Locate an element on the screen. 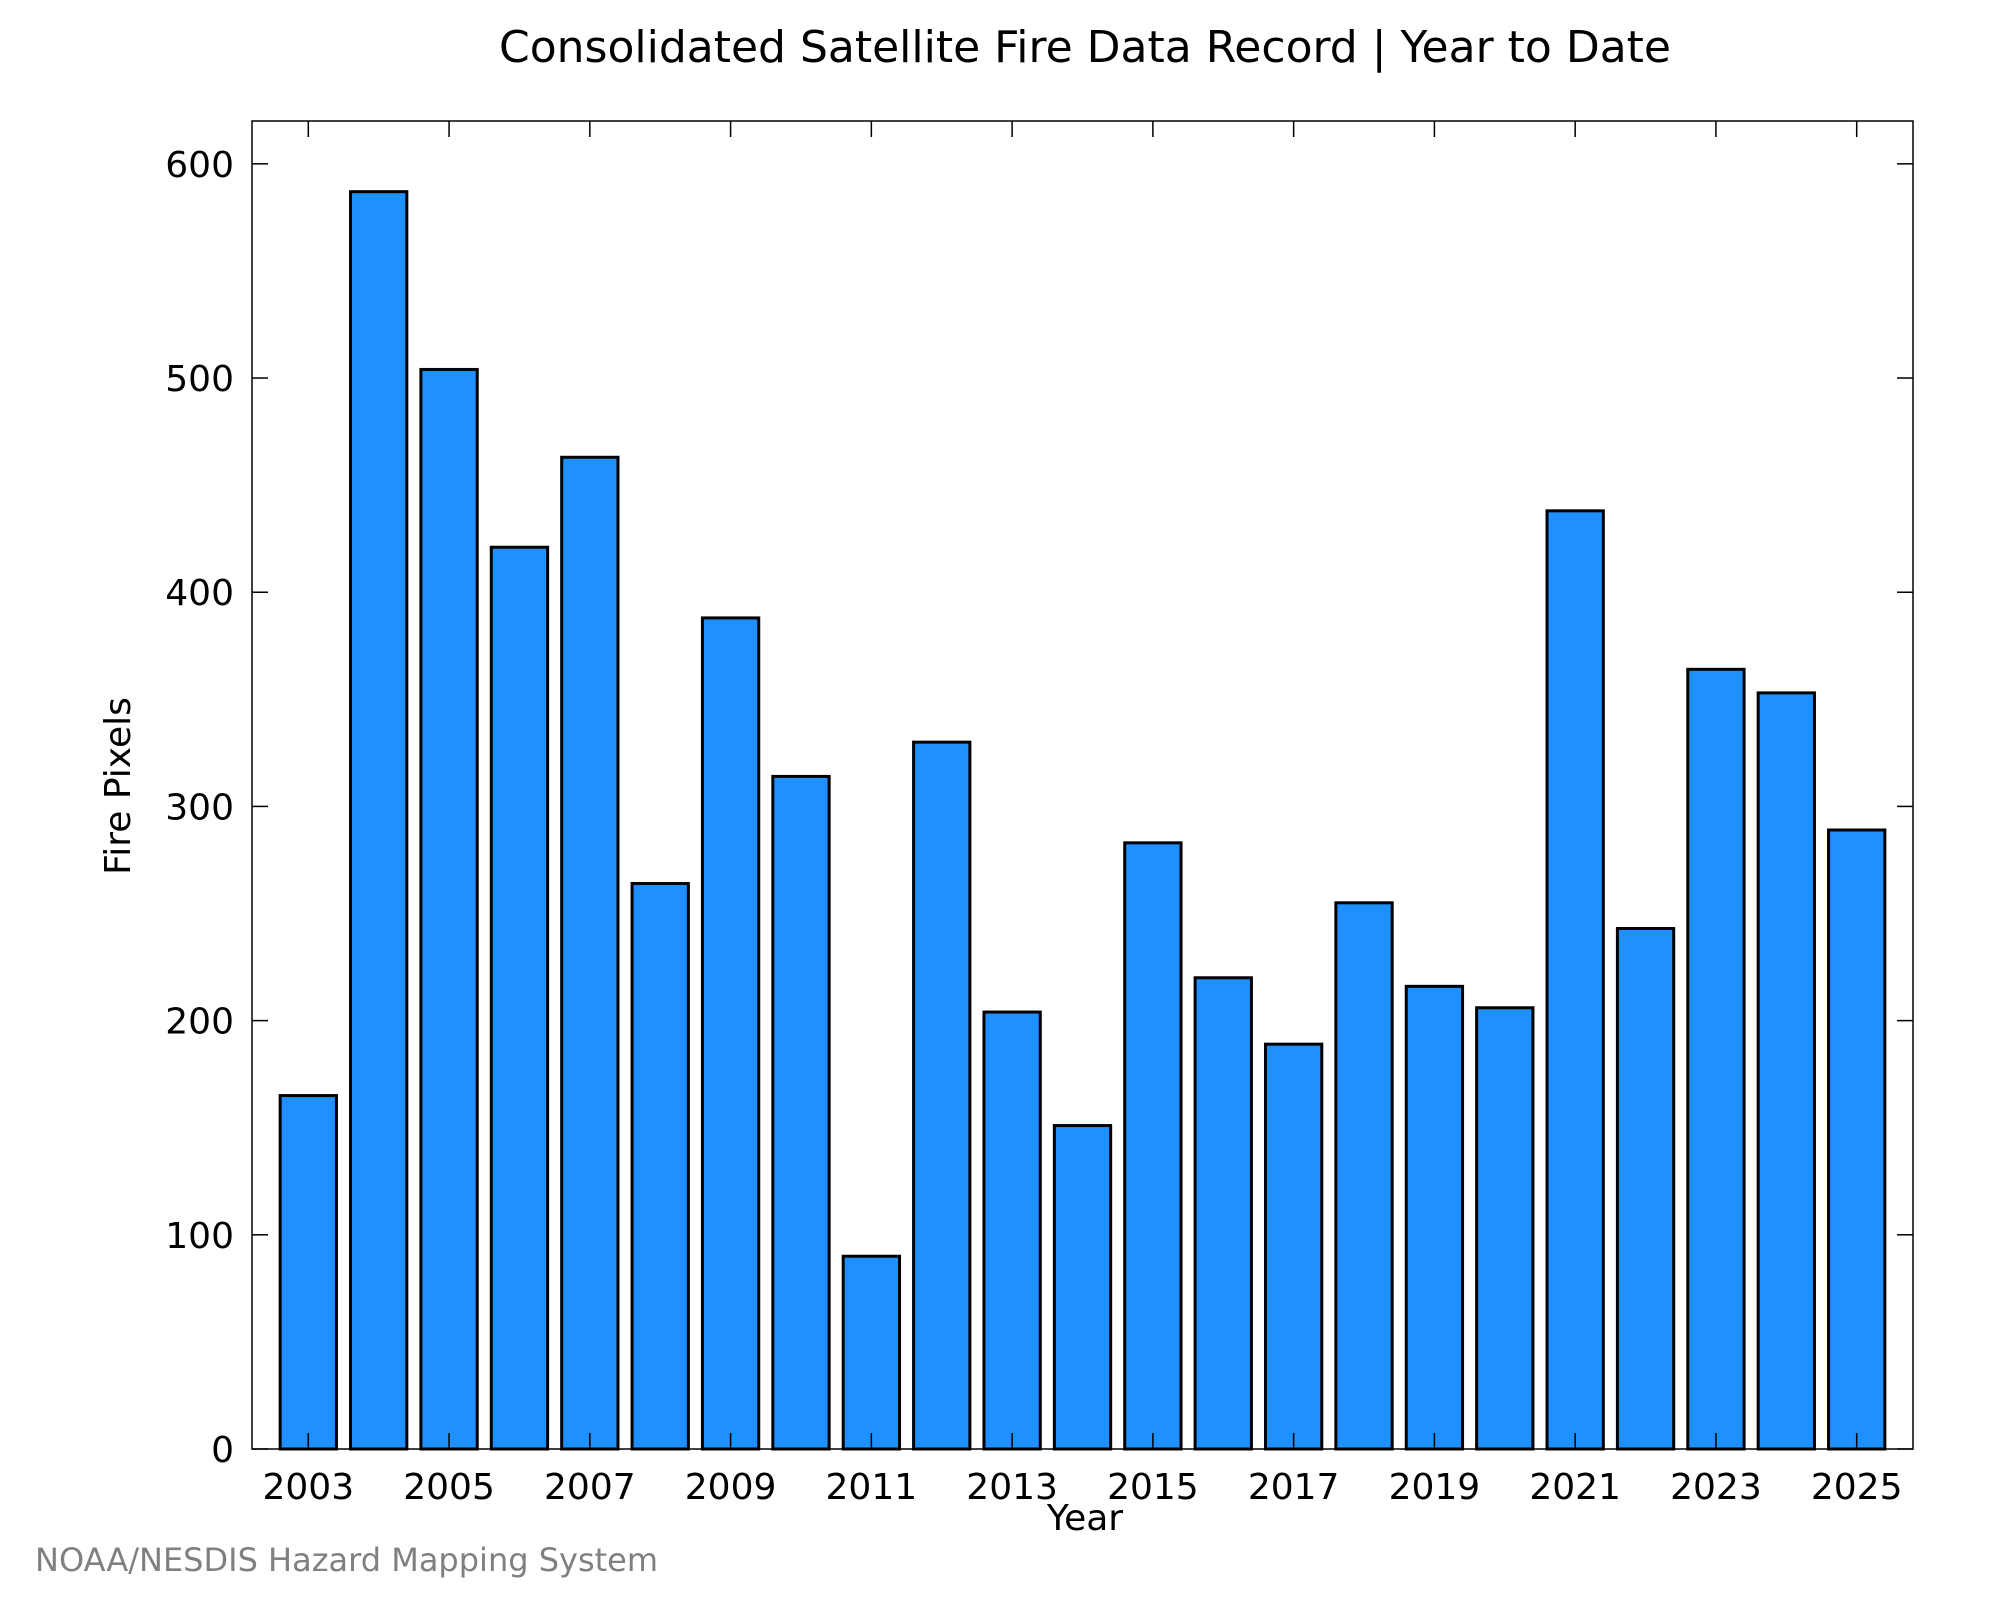 This screenshot has width=2000, height=1600. x-tick-label: 2019 is located at coordinates (1435, 1487).